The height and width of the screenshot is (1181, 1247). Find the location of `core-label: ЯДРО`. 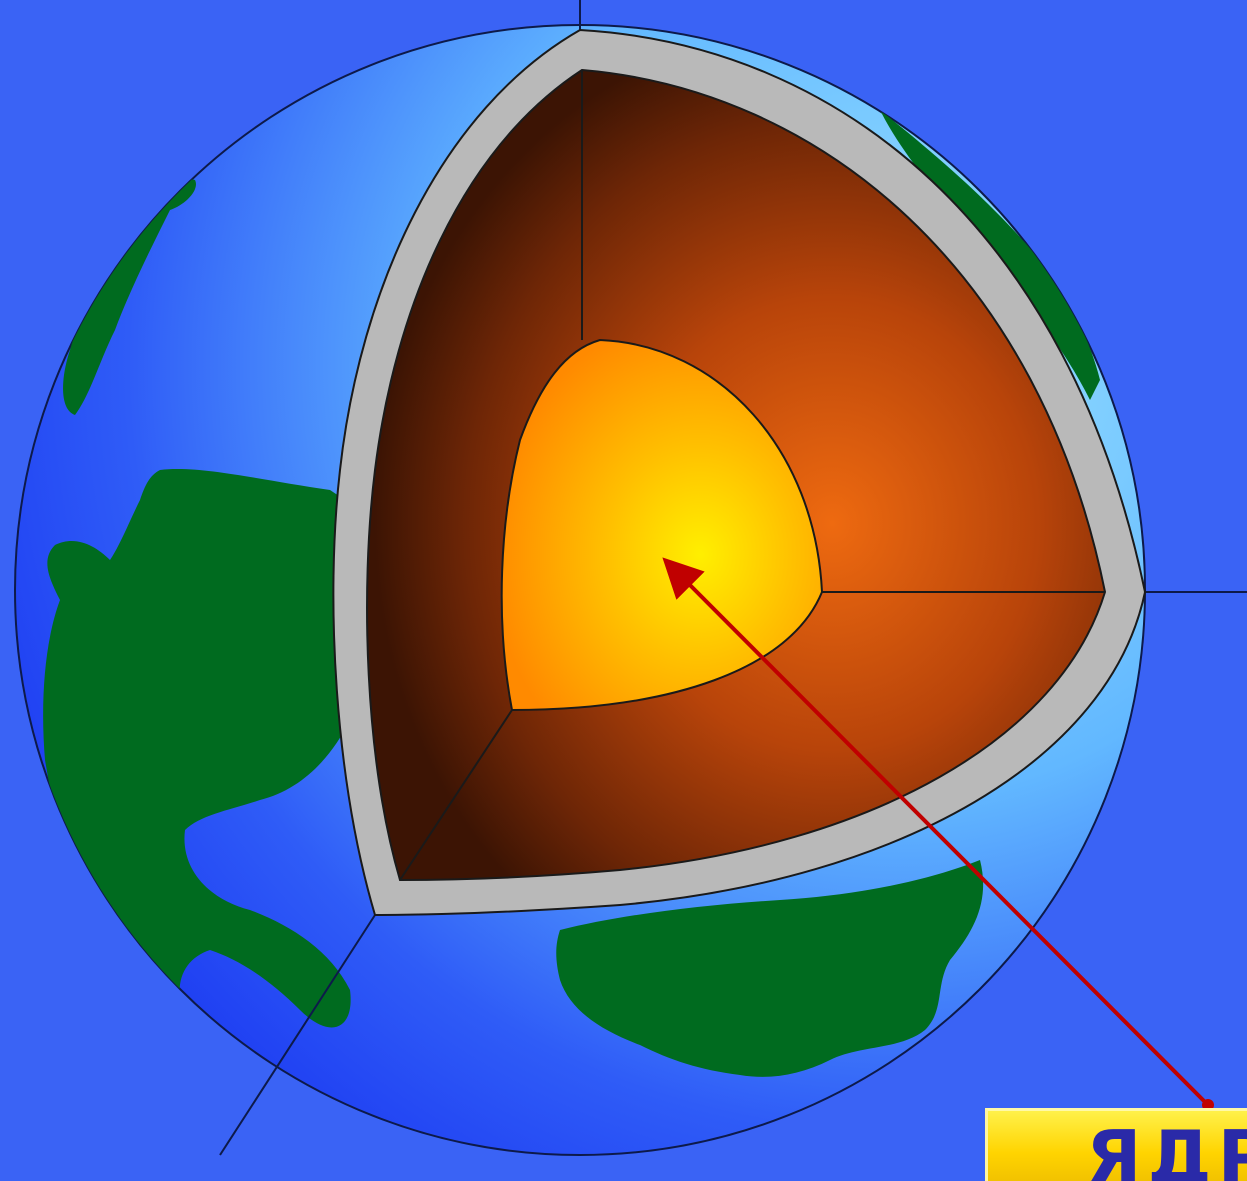

core-label: ЯДРО is located at coordinates (1116, 1144).